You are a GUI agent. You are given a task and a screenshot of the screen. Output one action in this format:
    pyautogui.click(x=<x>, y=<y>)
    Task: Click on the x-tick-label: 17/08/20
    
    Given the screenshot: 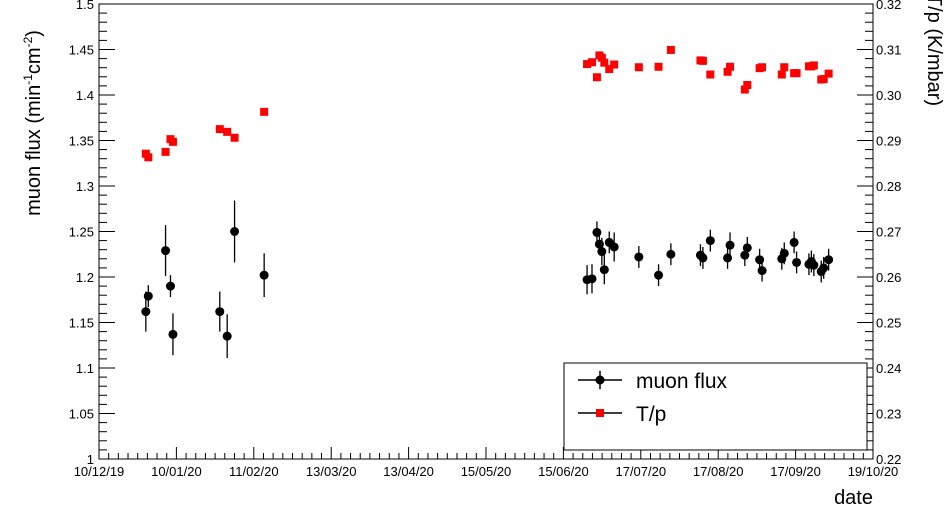 What is the action you would take?
    pyautogui.click(x=718, y=471)
    